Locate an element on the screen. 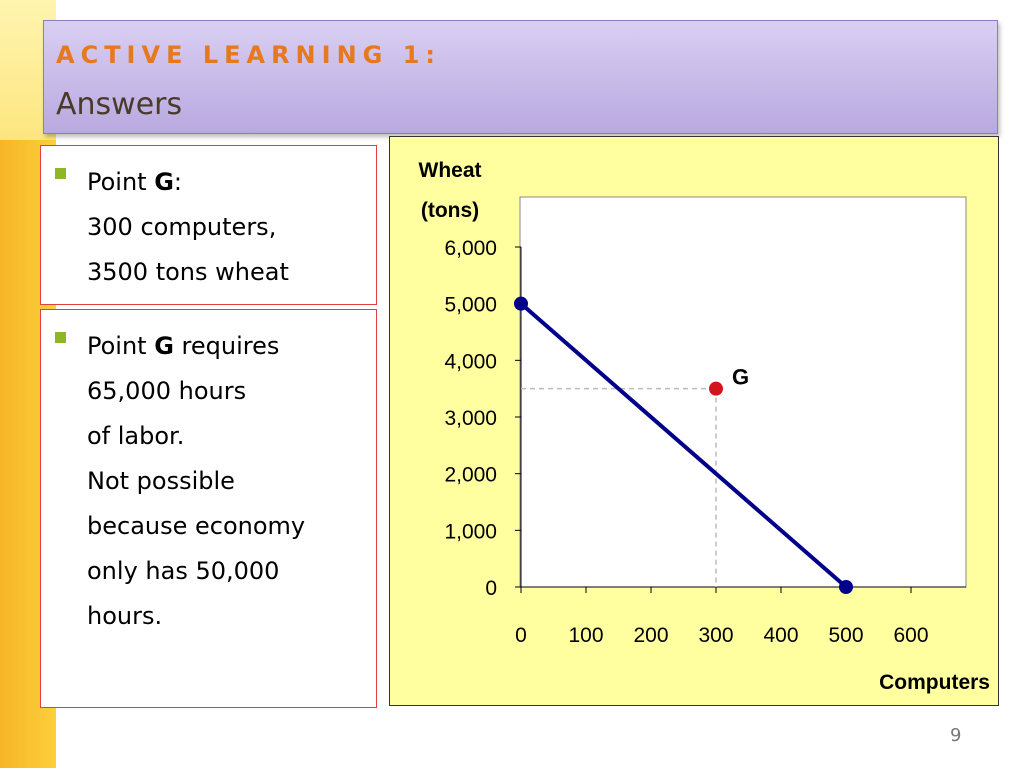 The image size is (1024, 768). text-run: because economy is located at coordinates (196, 526).